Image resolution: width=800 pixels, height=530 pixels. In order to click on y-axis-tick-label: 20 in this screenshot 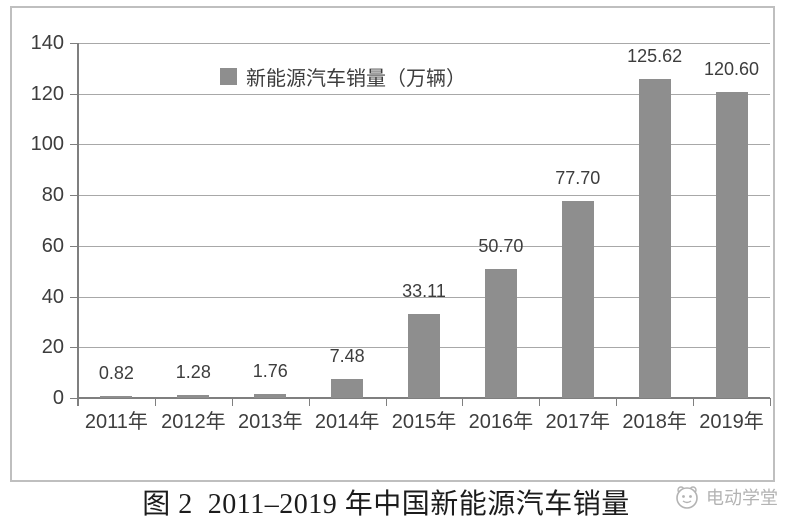, I will do `click(52, 347)`.